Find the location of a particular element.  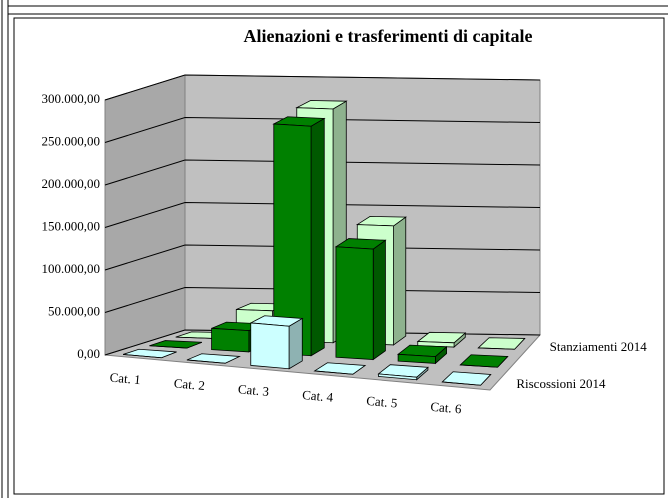

x-tick-label: Cat. 5 is located at coordinates (382, 402).